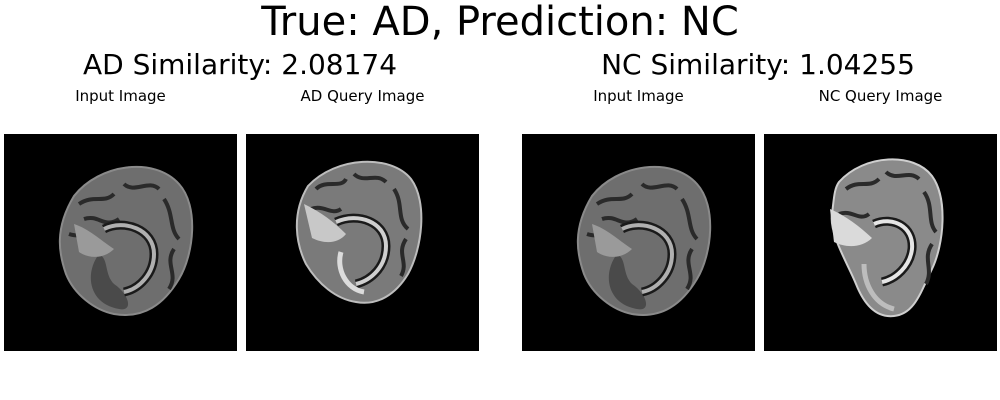 This screenshot has height=400, width=1000. What do you see at coordinates (880, 242) in the screenshot?
I see `nc-query-mri-image` at bounding box center [880, 242].